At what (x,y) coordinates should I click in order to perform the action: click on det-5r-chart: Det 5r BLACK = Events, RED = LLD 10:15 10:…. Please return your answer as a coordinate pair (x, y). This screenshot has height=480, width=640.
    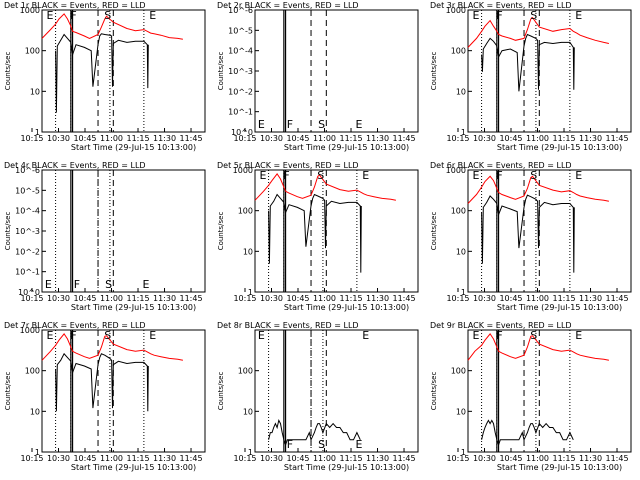
    Looking at the image, I should click on (318, 236).